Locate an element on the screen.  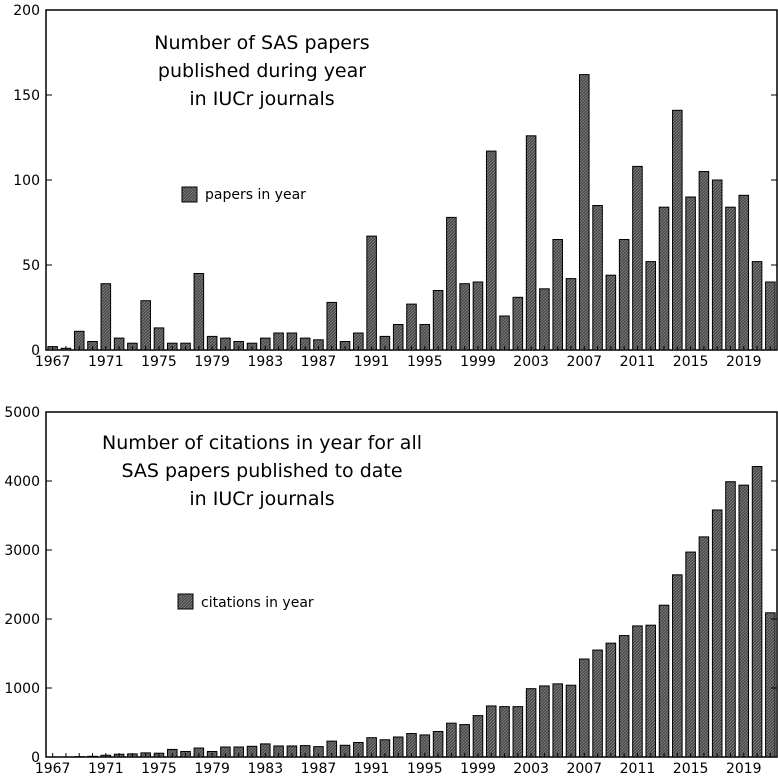
papers-x-tick-label: 2007 is located at coordinates (584, 362).